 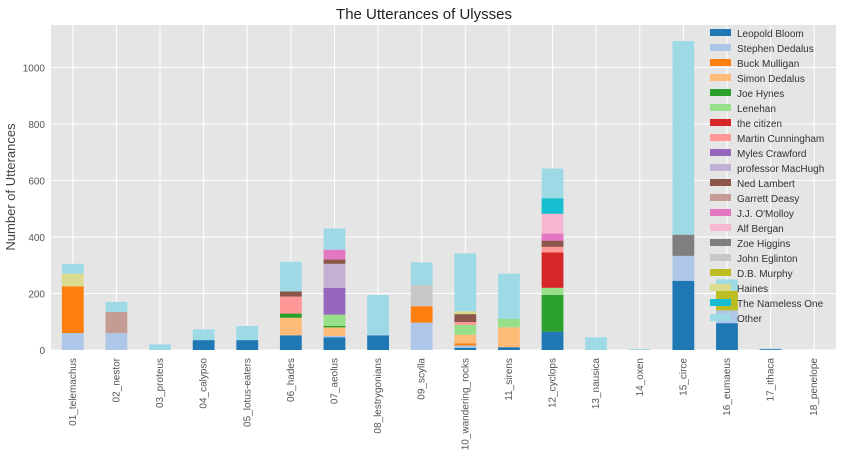 I want to click on legend-label: Joe Hynes, so click(x=760, y=94).